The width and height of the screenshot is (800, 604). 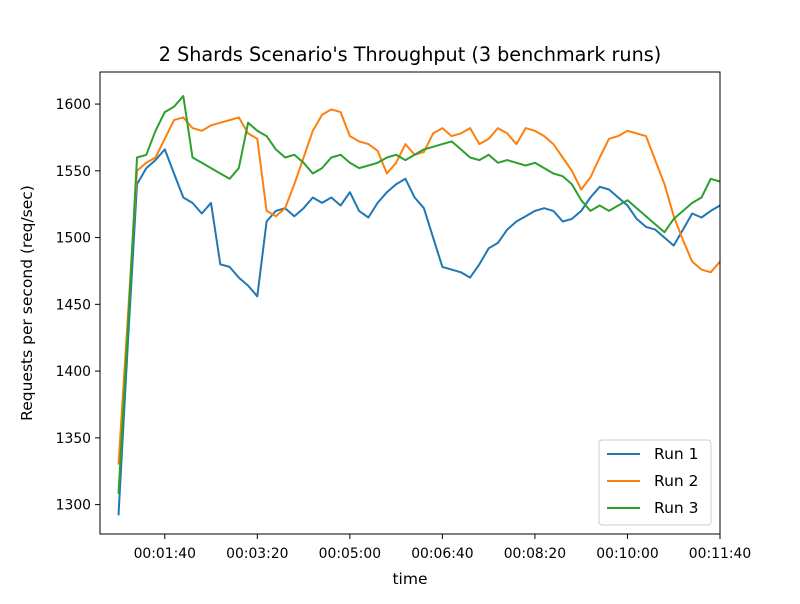 I want to click on x-tick-label: 00:08:20, so click(x=535, y=554).